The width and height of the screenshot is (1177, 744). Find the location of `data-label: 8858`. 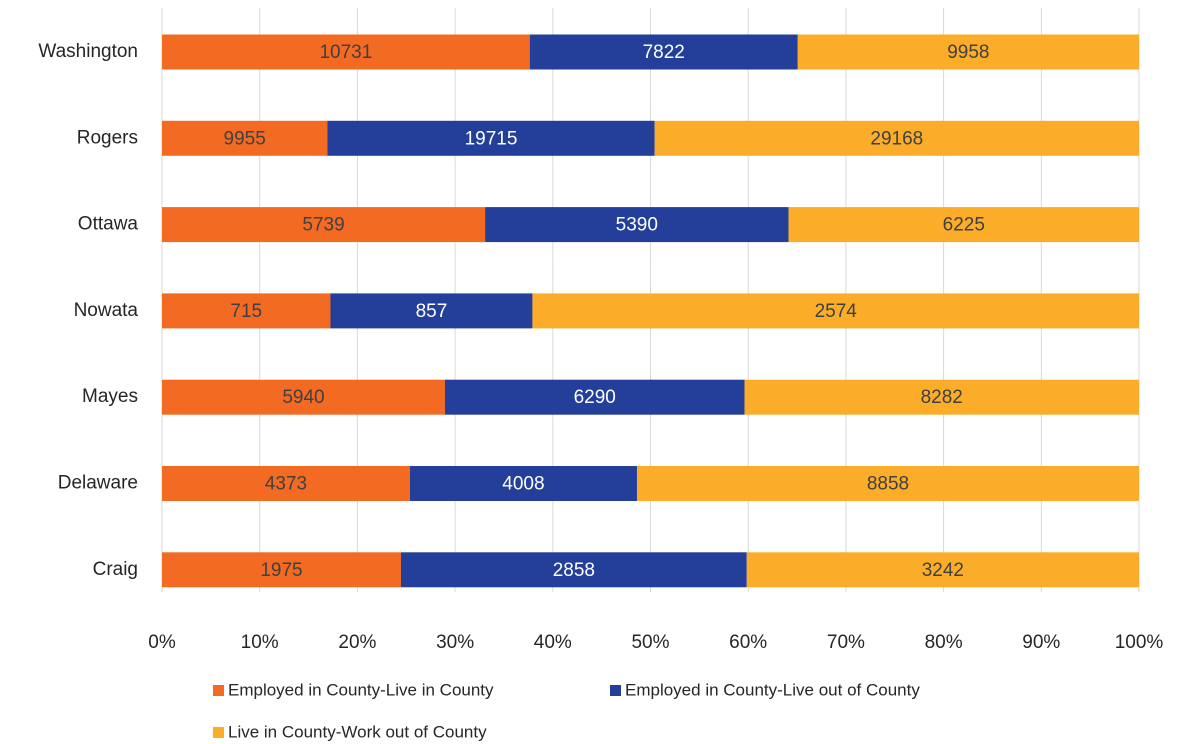

data-label: 8858 is located at coordinates (888, 484).